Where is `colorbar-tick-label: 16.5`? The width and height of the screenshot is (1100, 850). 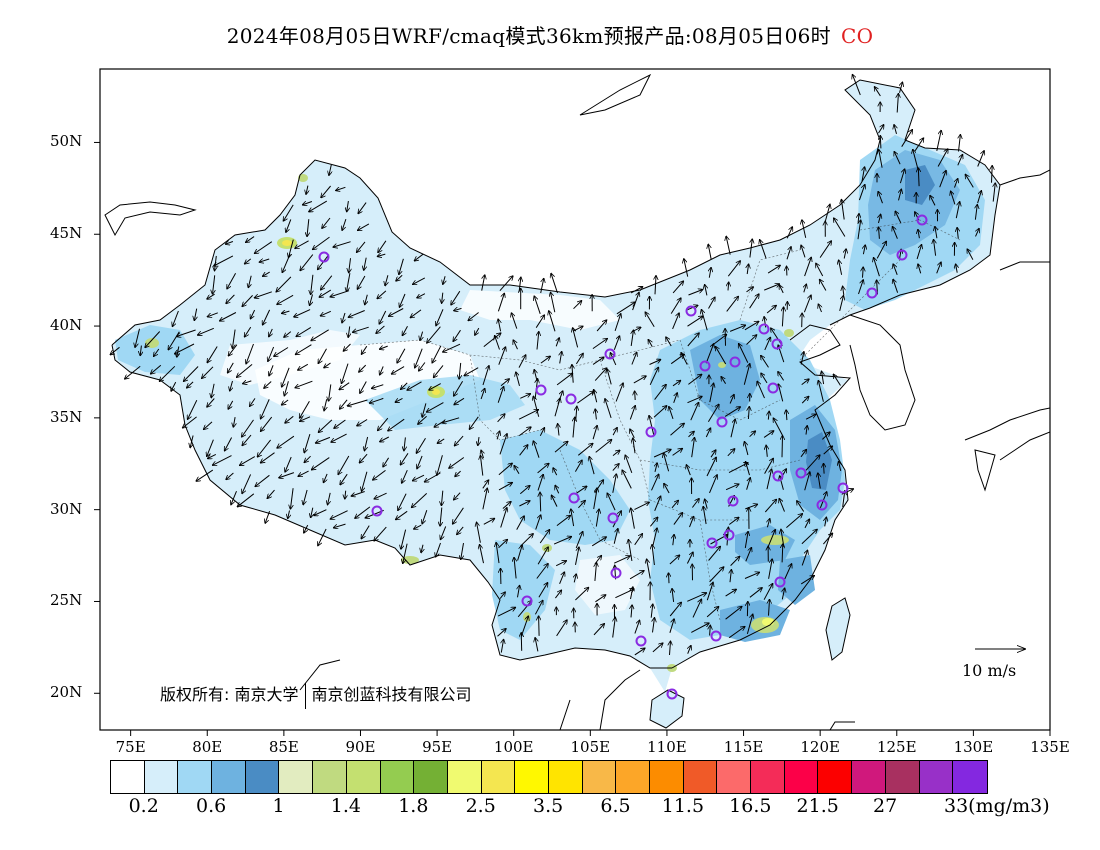
colorbar-tick-label: 16.5 is located at coordinates (750, 806).